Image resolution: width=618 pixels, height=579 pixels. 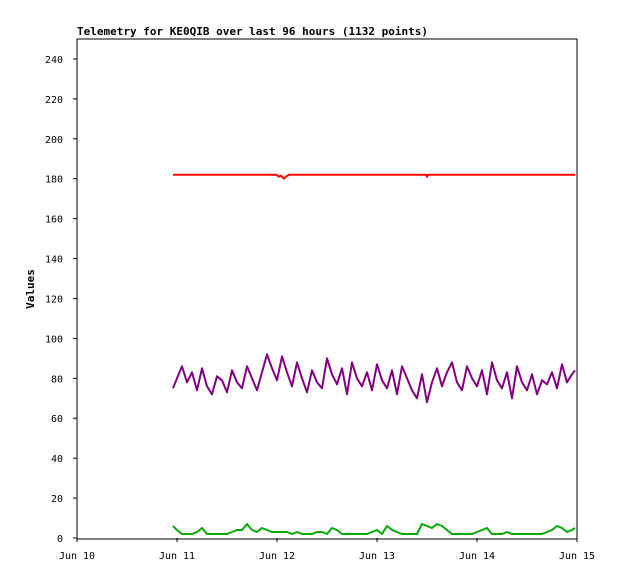 I want to click on y-tick-label: 220, so click(x=54, y=100).